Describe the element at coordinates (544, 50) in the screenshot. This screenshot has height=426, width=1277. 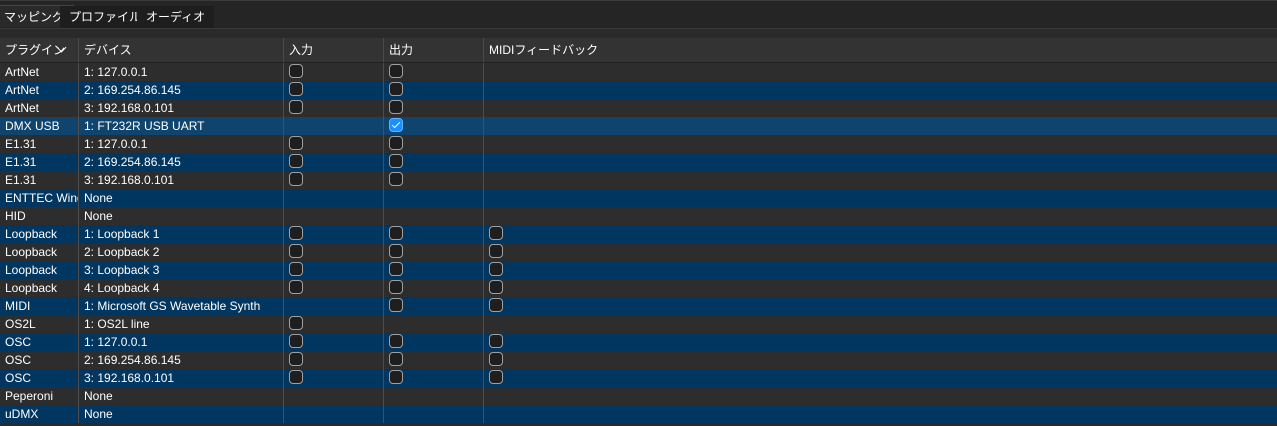
I see `column-header-feedback: MIDIフィードバック` at that location.